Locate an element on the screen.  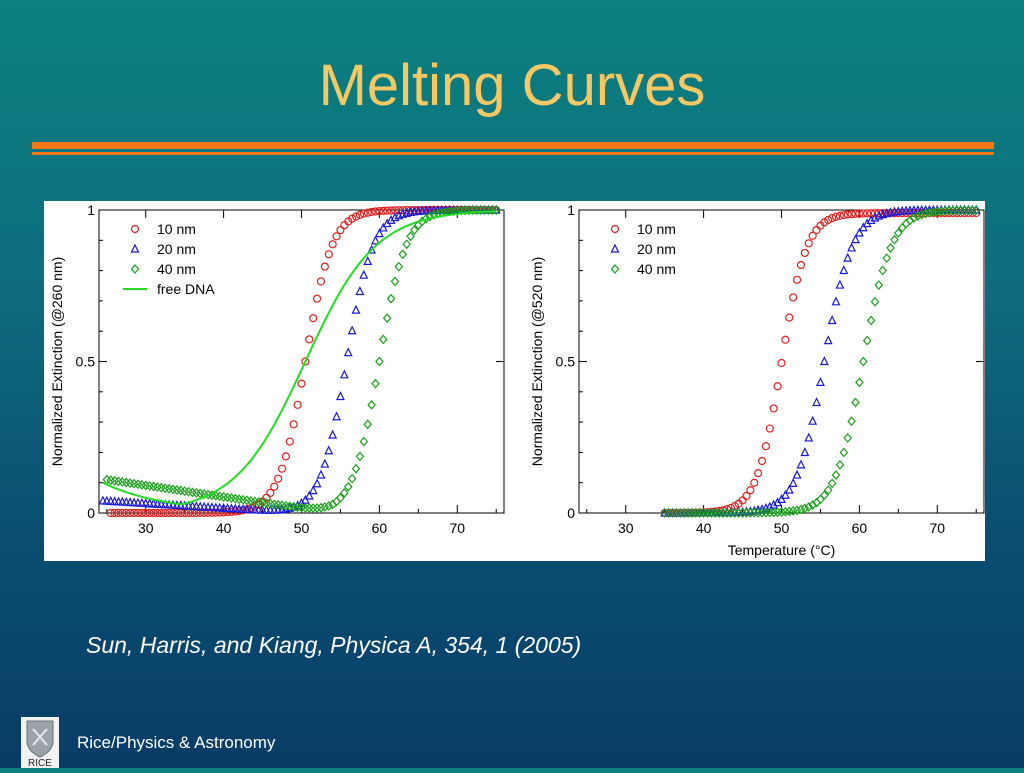
point-1-0-46.5 is located at coordinates (754, 482).